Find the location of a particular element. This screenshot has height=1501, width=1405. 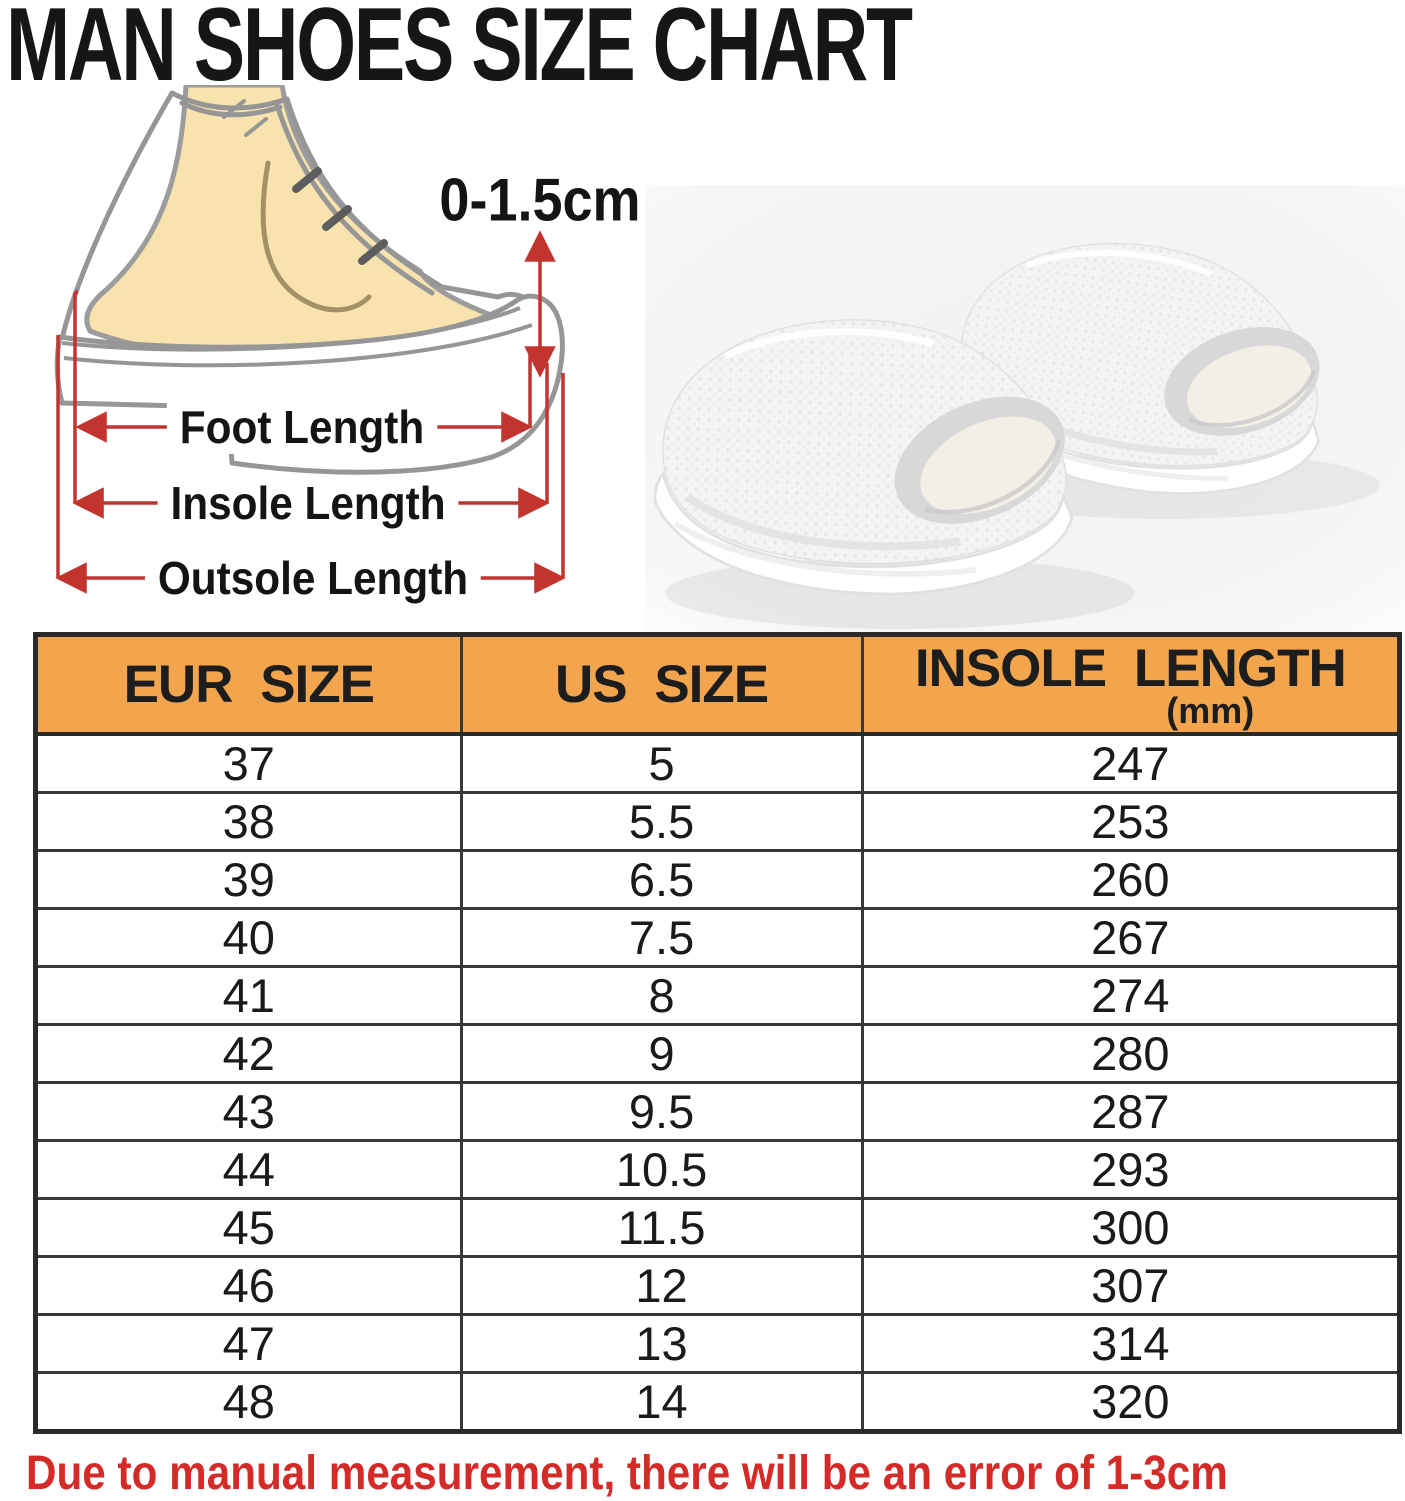

table-cell: 38 is located at coordinates (248, 821).